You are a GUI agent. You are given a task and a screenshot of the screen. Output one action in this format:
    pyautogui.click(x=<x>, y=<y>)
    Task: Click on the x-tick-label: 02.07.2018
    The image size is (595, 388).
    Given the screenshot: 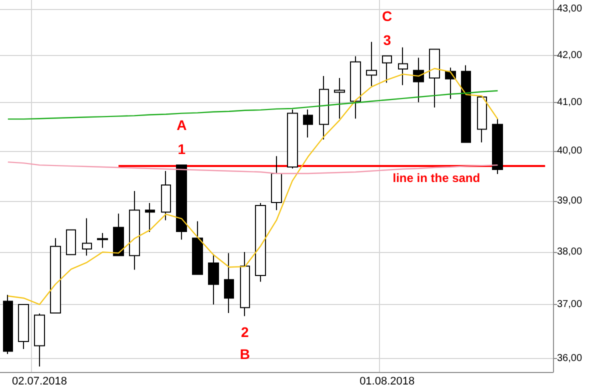 What is the action you would take?
    pyautogui.click(x=40, y=382)
    